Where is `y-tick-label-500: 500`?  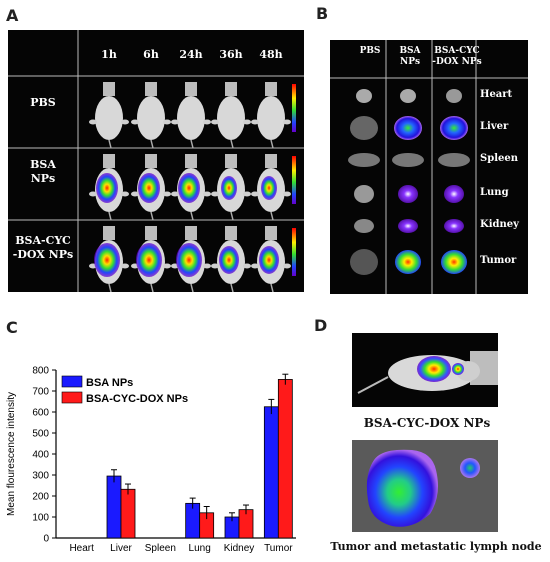
y-tick-label-500: 500 is located at coordinates (40, 434).